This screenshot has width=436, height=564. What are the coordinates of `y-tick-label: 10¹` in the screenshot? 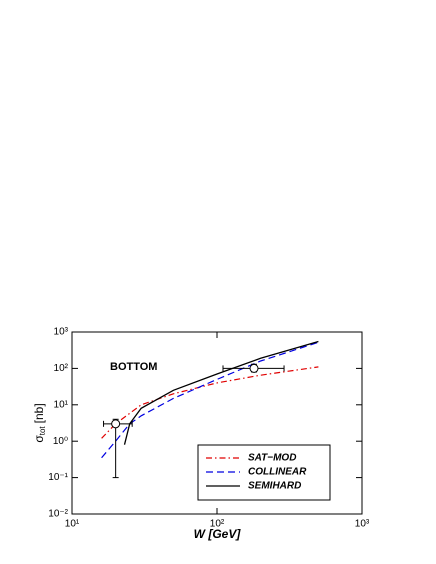 It's located at (61, 404).